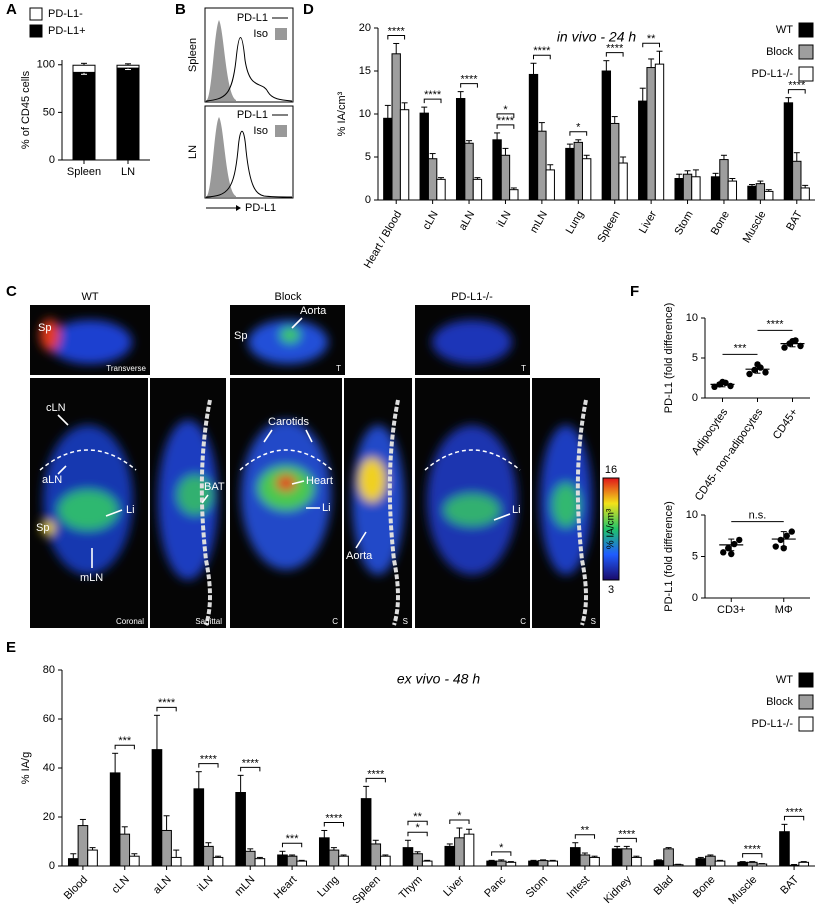  I want to click on view-label: C, so click(335, 621).